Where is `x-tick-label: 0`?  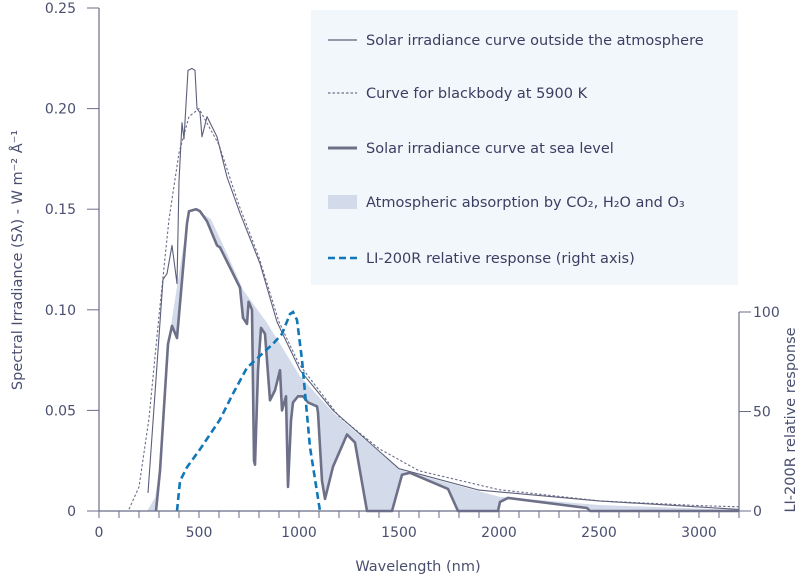
x-tick-label: 0 is located at coordinates (99, 533).